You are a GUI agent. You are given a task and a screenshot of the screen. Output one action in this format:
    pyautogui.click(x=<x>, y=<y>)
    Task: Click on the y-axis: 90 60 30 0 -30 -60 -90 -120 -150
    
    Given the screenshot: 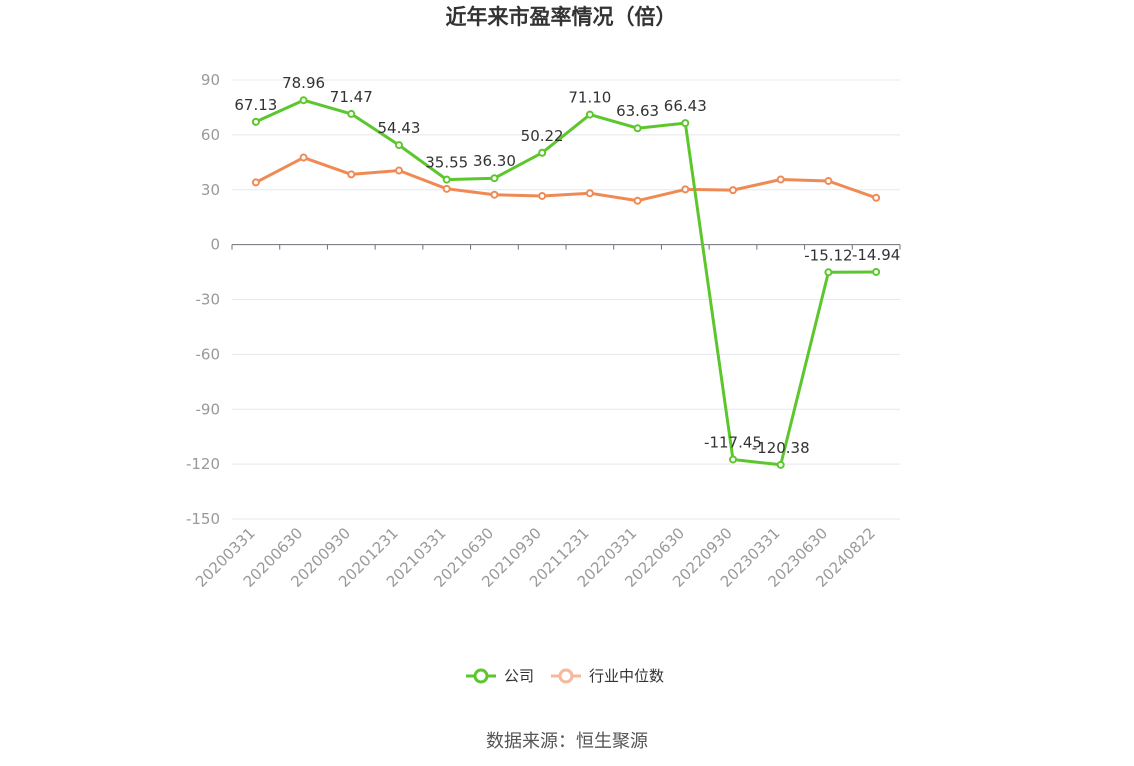 What is the action you would take?
    pyautogui.click(x=203, y=299)
    